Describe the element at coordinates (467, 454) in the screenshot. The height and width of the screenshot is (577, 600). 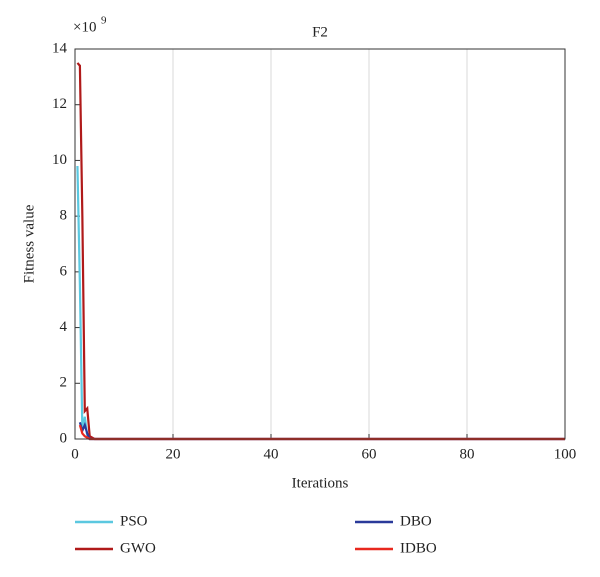
I see `x-tick-label: 80` at that location.